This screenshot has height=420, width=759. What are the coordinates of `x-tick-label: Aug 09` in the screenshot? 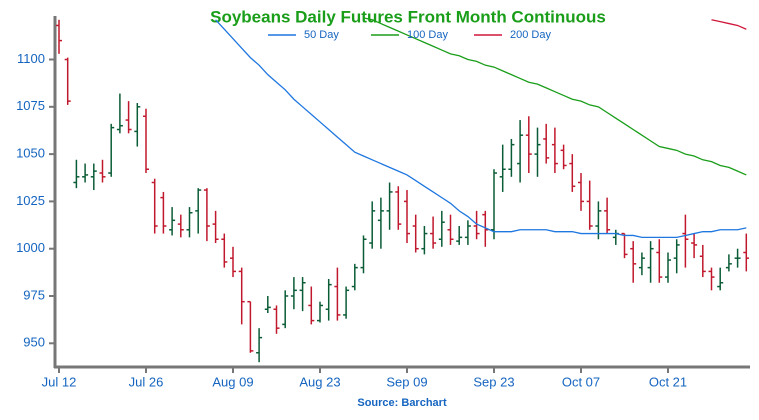 It's located at (232, 381).